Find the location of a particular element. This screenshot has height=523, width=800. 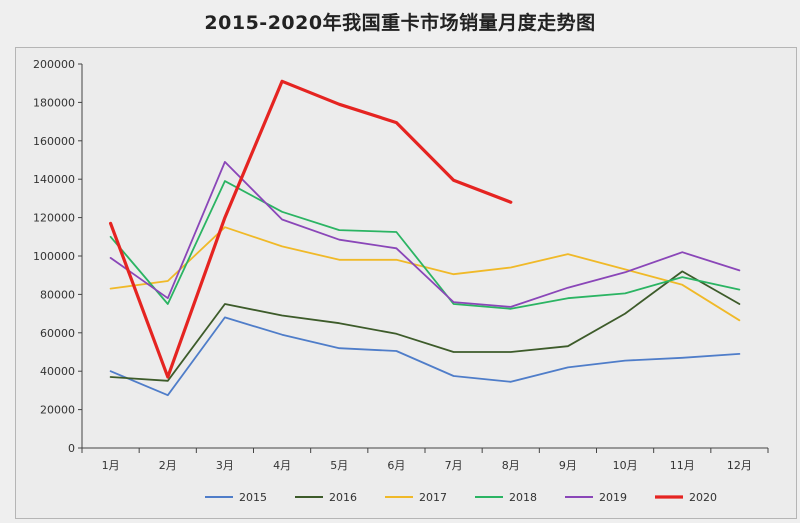

x-tick-label: 11月 is located at coordinates (682, 465).